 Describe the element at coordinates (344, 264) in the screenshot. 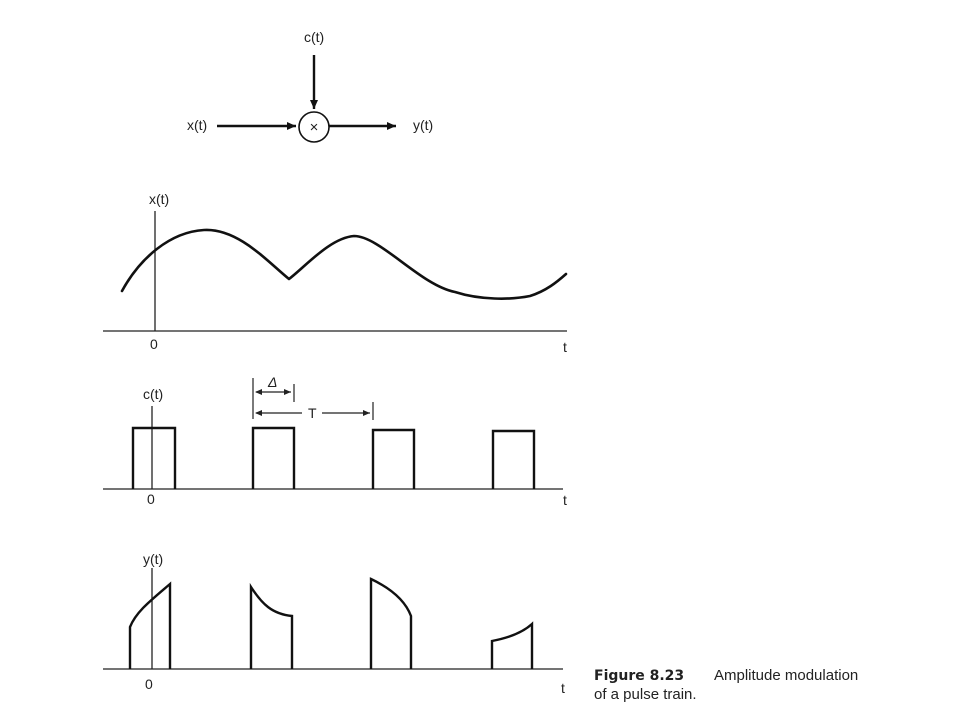

I see `x-waveform` at that location.